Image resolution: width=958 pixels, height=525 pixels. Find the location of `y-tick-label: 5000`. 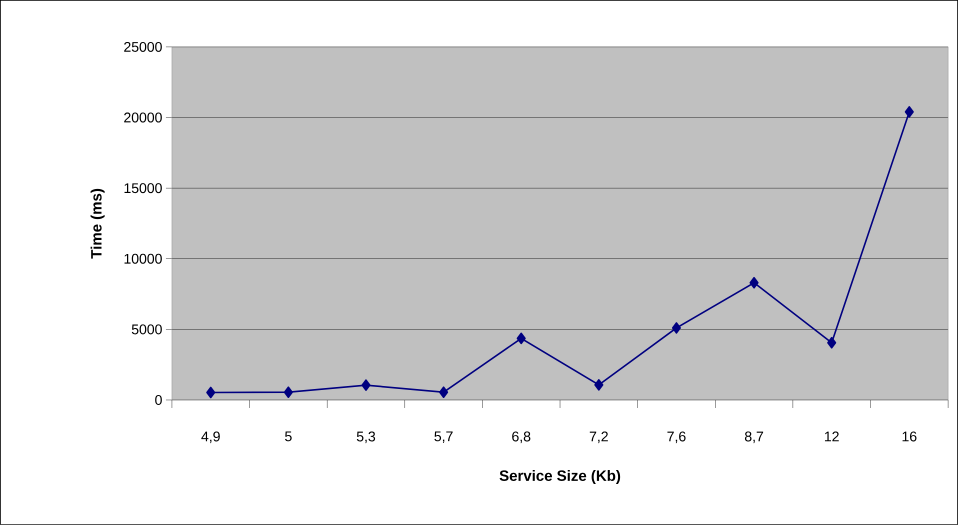

y-tick-label: 5000 is located at coordinates (147, 329).